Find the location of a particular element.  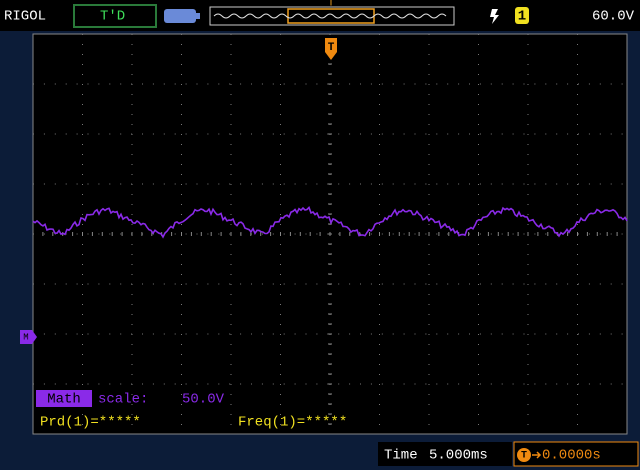

channel-icon is located at coordinates (522, 15).